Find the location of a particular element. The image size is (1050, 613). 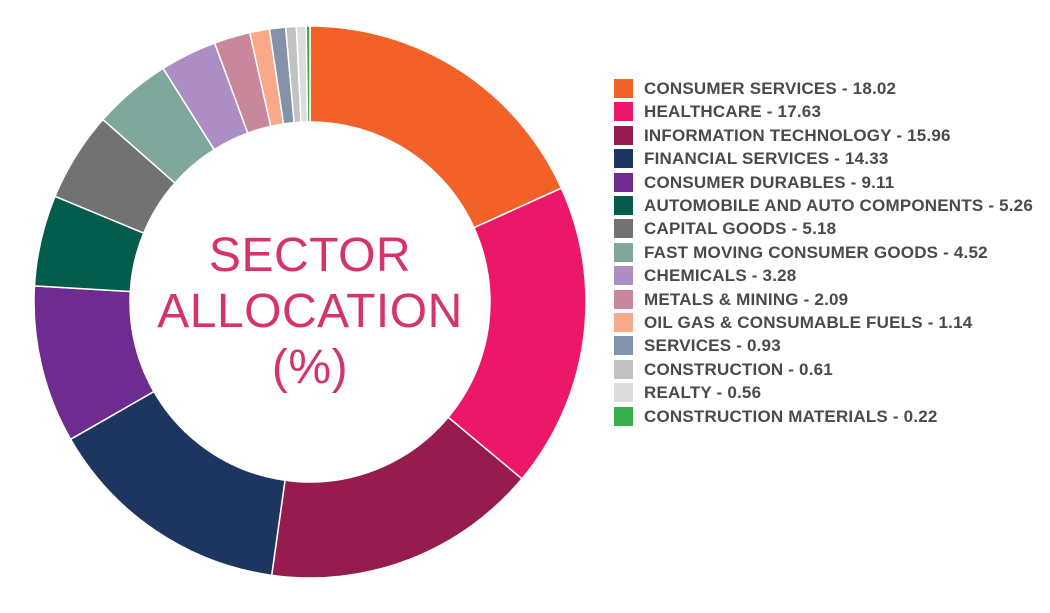

legend-item: CONSUMER SERVICES - 18.02 is located at coordinates (829, 88).